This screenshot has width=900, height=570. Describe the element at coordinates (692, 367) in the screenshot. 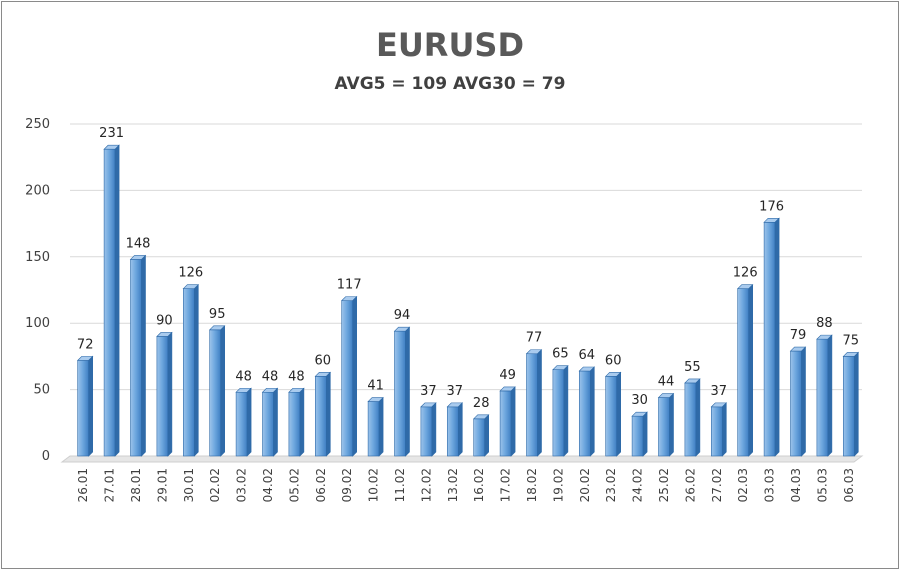

I see `data-label: 55` at that location.